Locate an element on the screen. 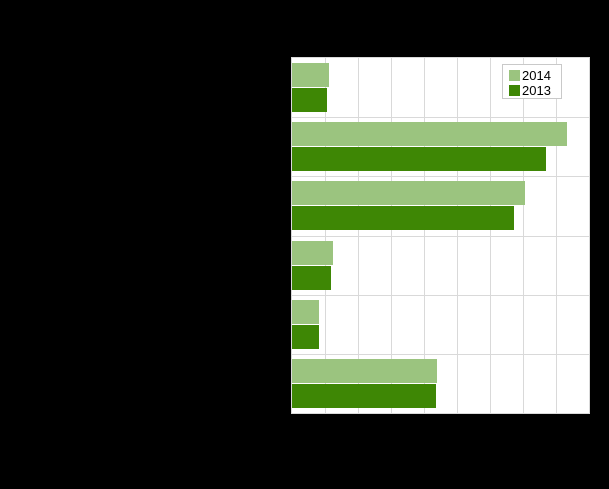  legend-label-2014: 2014 is located at coordinates (536, 75).